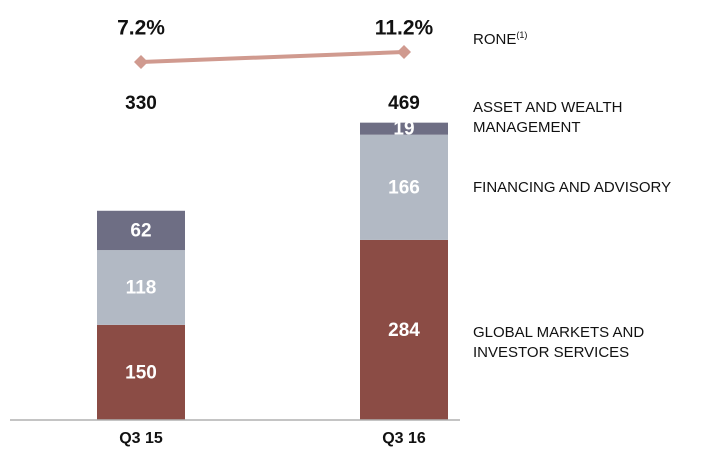  I want to click on legend-entry: GLOBAL MARKETS AND INVESTOR SERVICES, so click(585, 343).